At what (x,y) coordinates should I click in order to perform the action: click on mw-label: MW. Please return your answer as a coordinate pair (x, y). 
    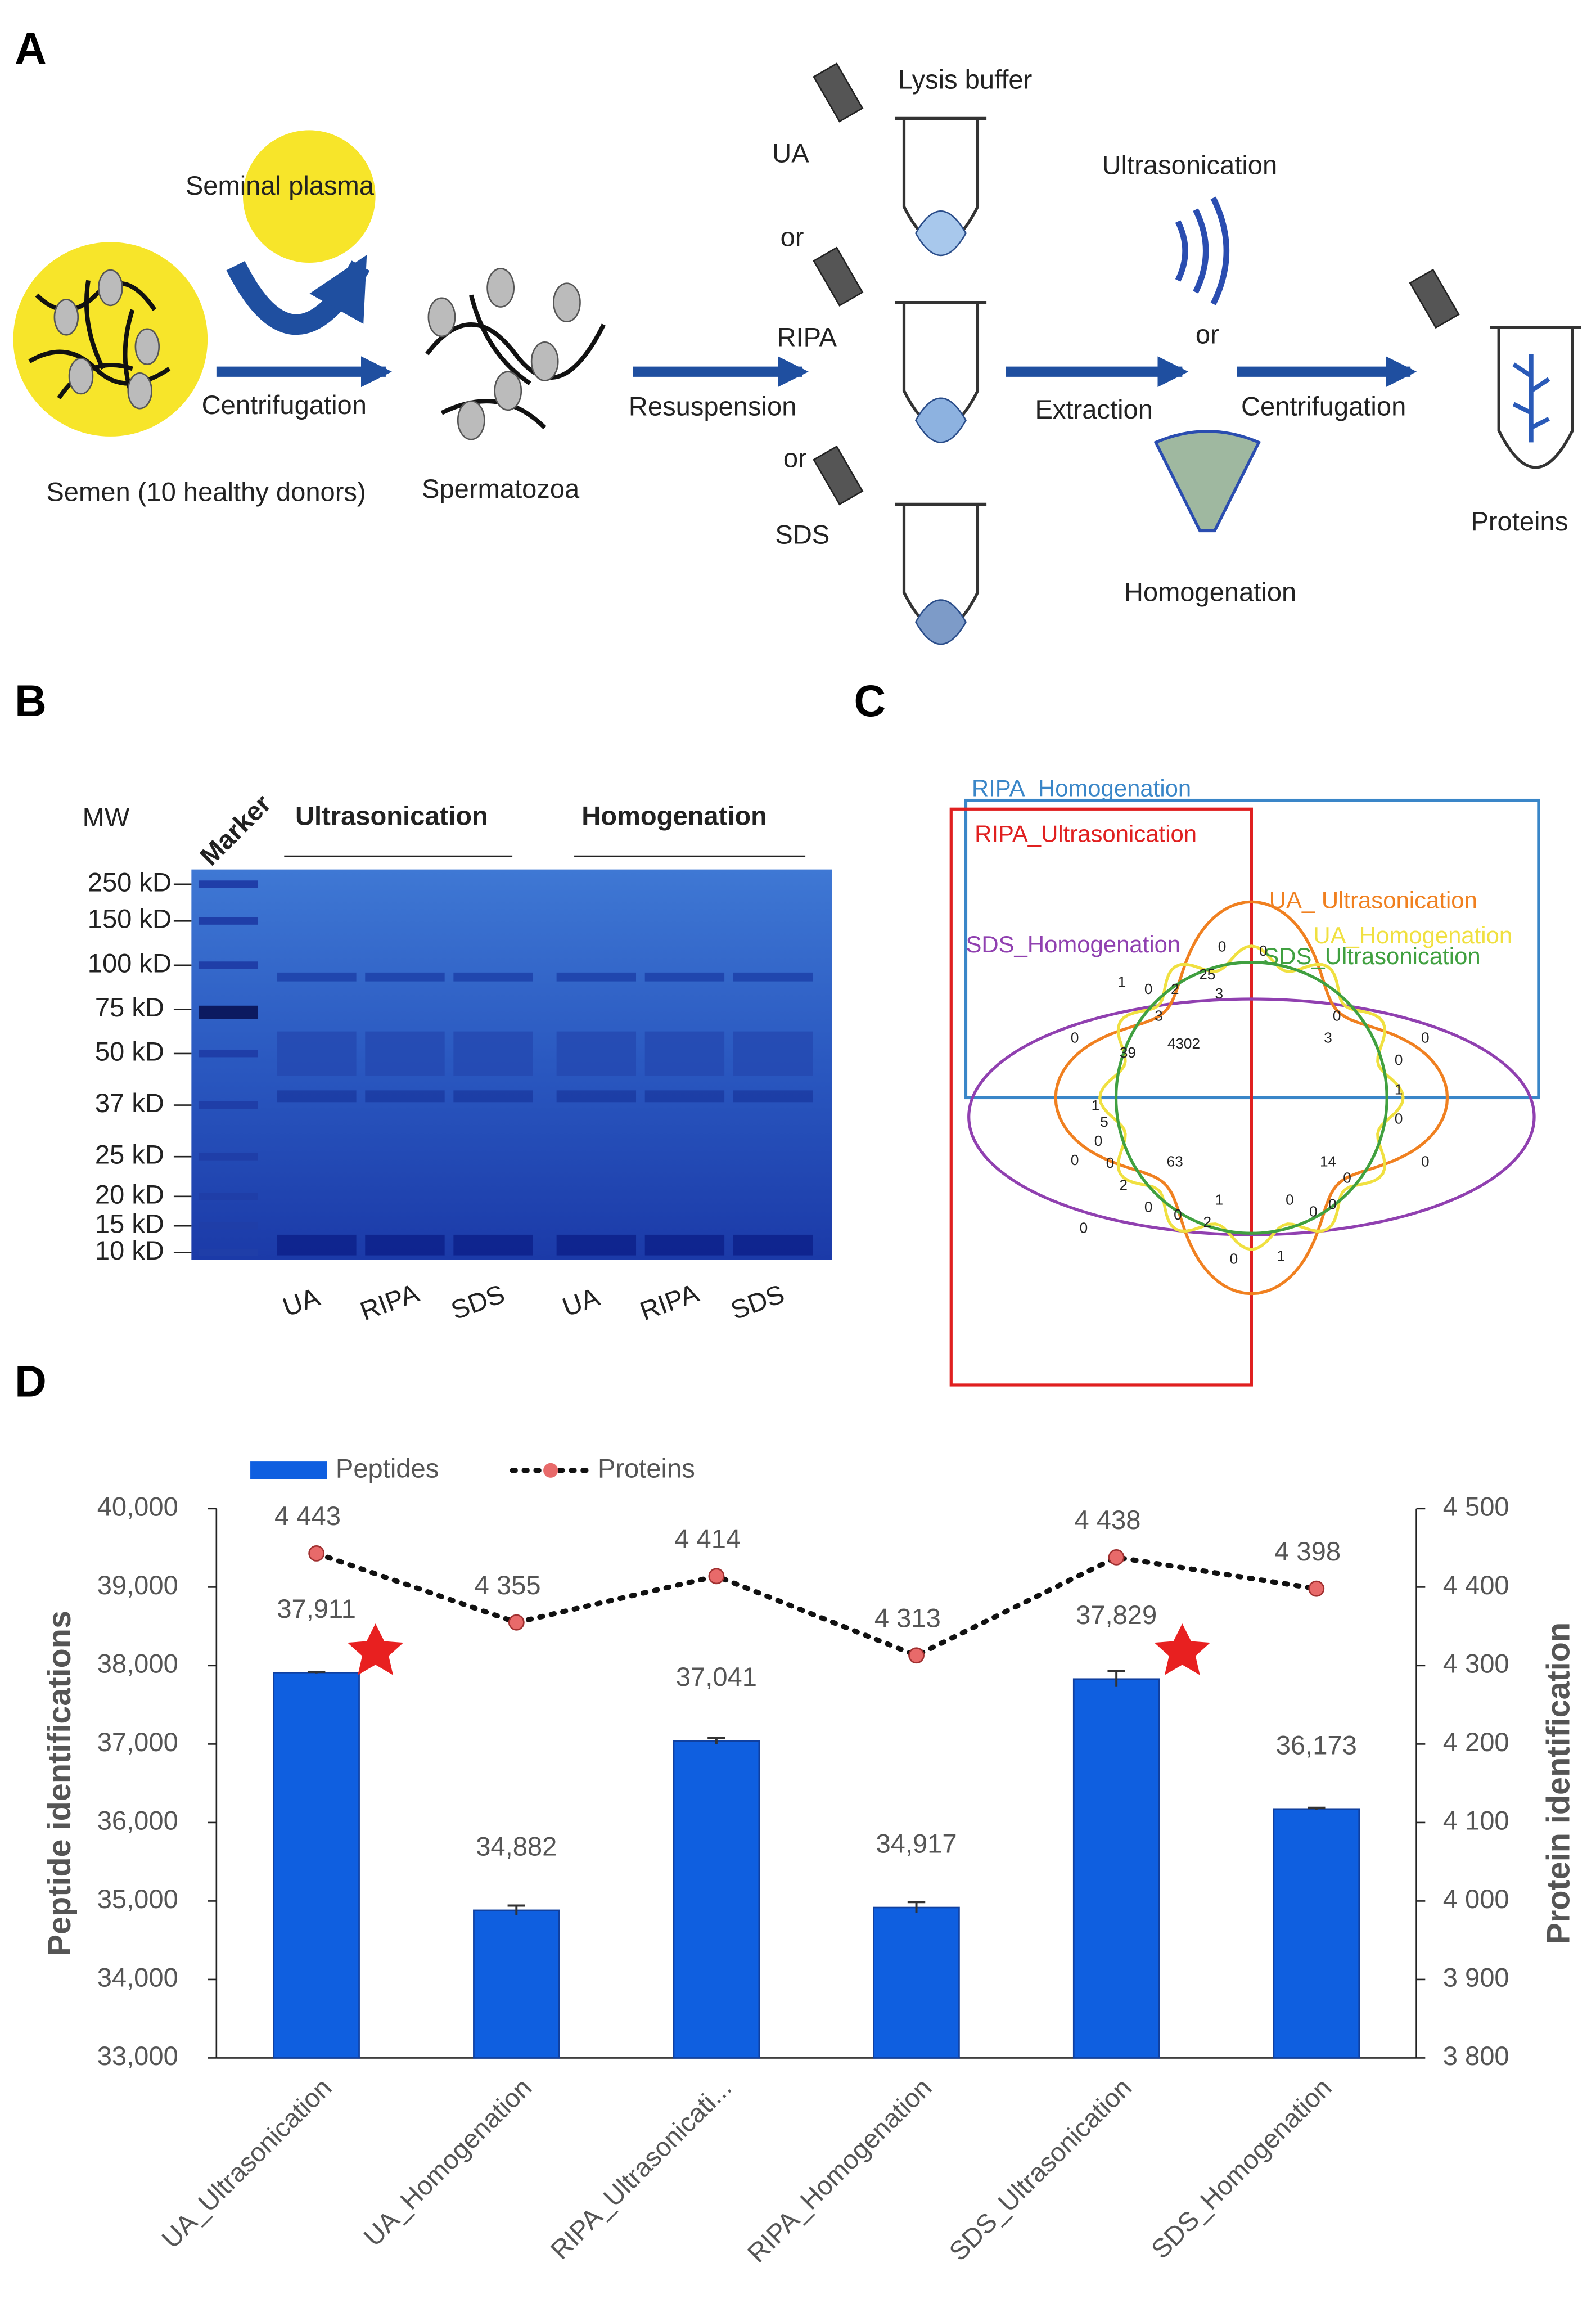
    Looking at the image, I should click on (107, 817).